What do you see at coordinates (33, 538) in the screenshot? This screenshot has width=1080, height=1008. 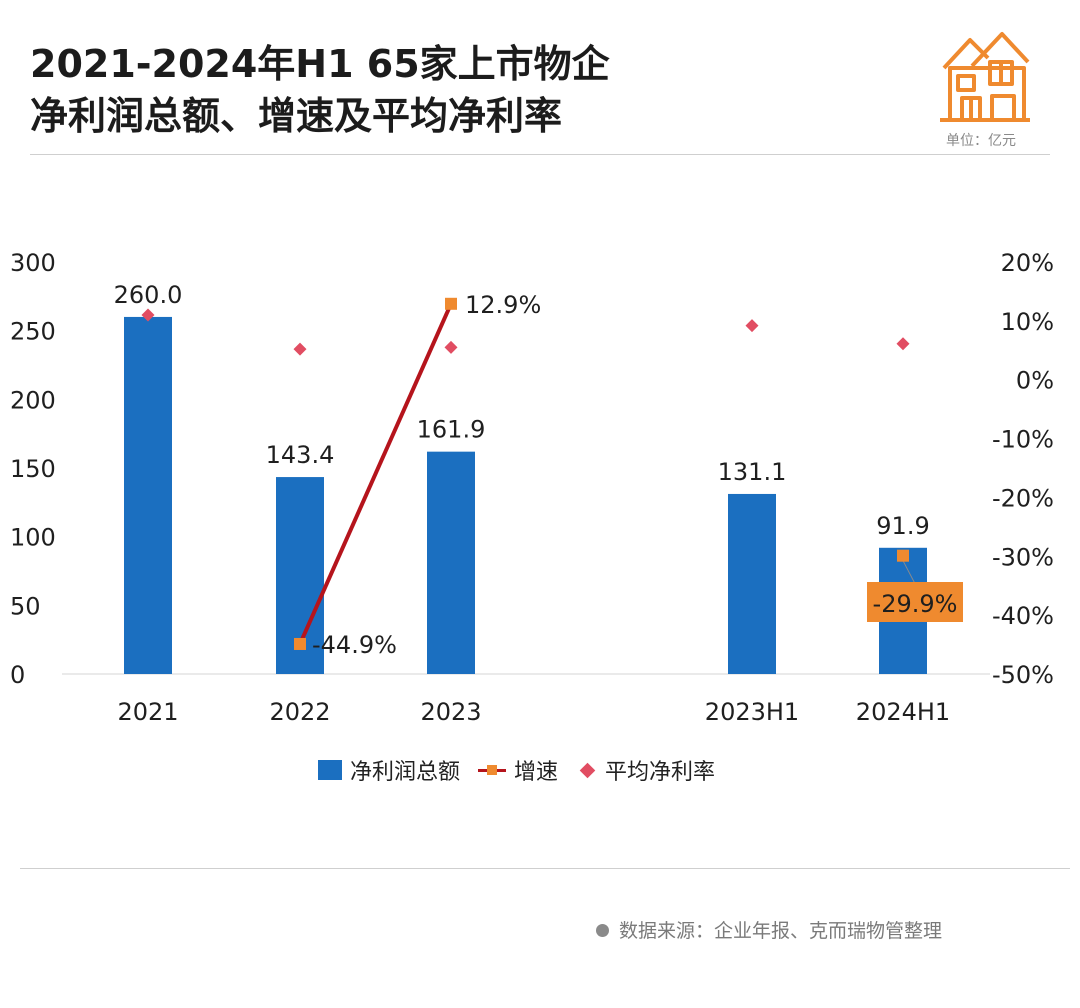 I see `y-left-tick-label: 100` at bounding box center [33, 538].